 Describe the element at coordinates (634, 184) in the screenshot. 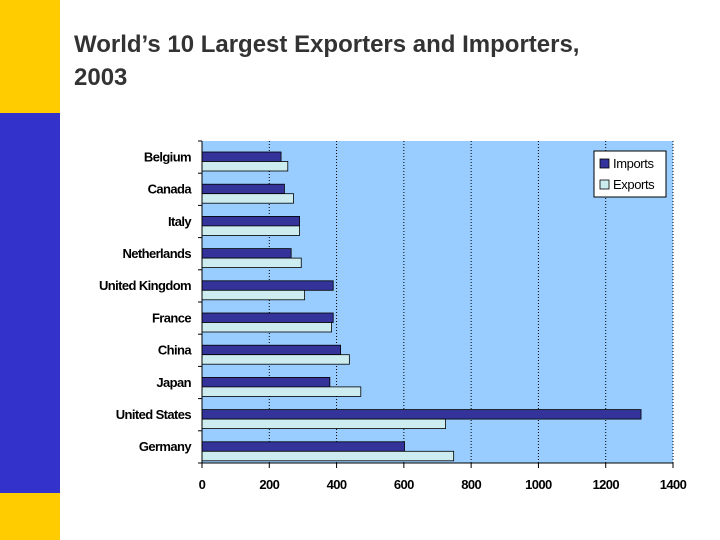

I see `legend-label-exports: Exports` at that location.